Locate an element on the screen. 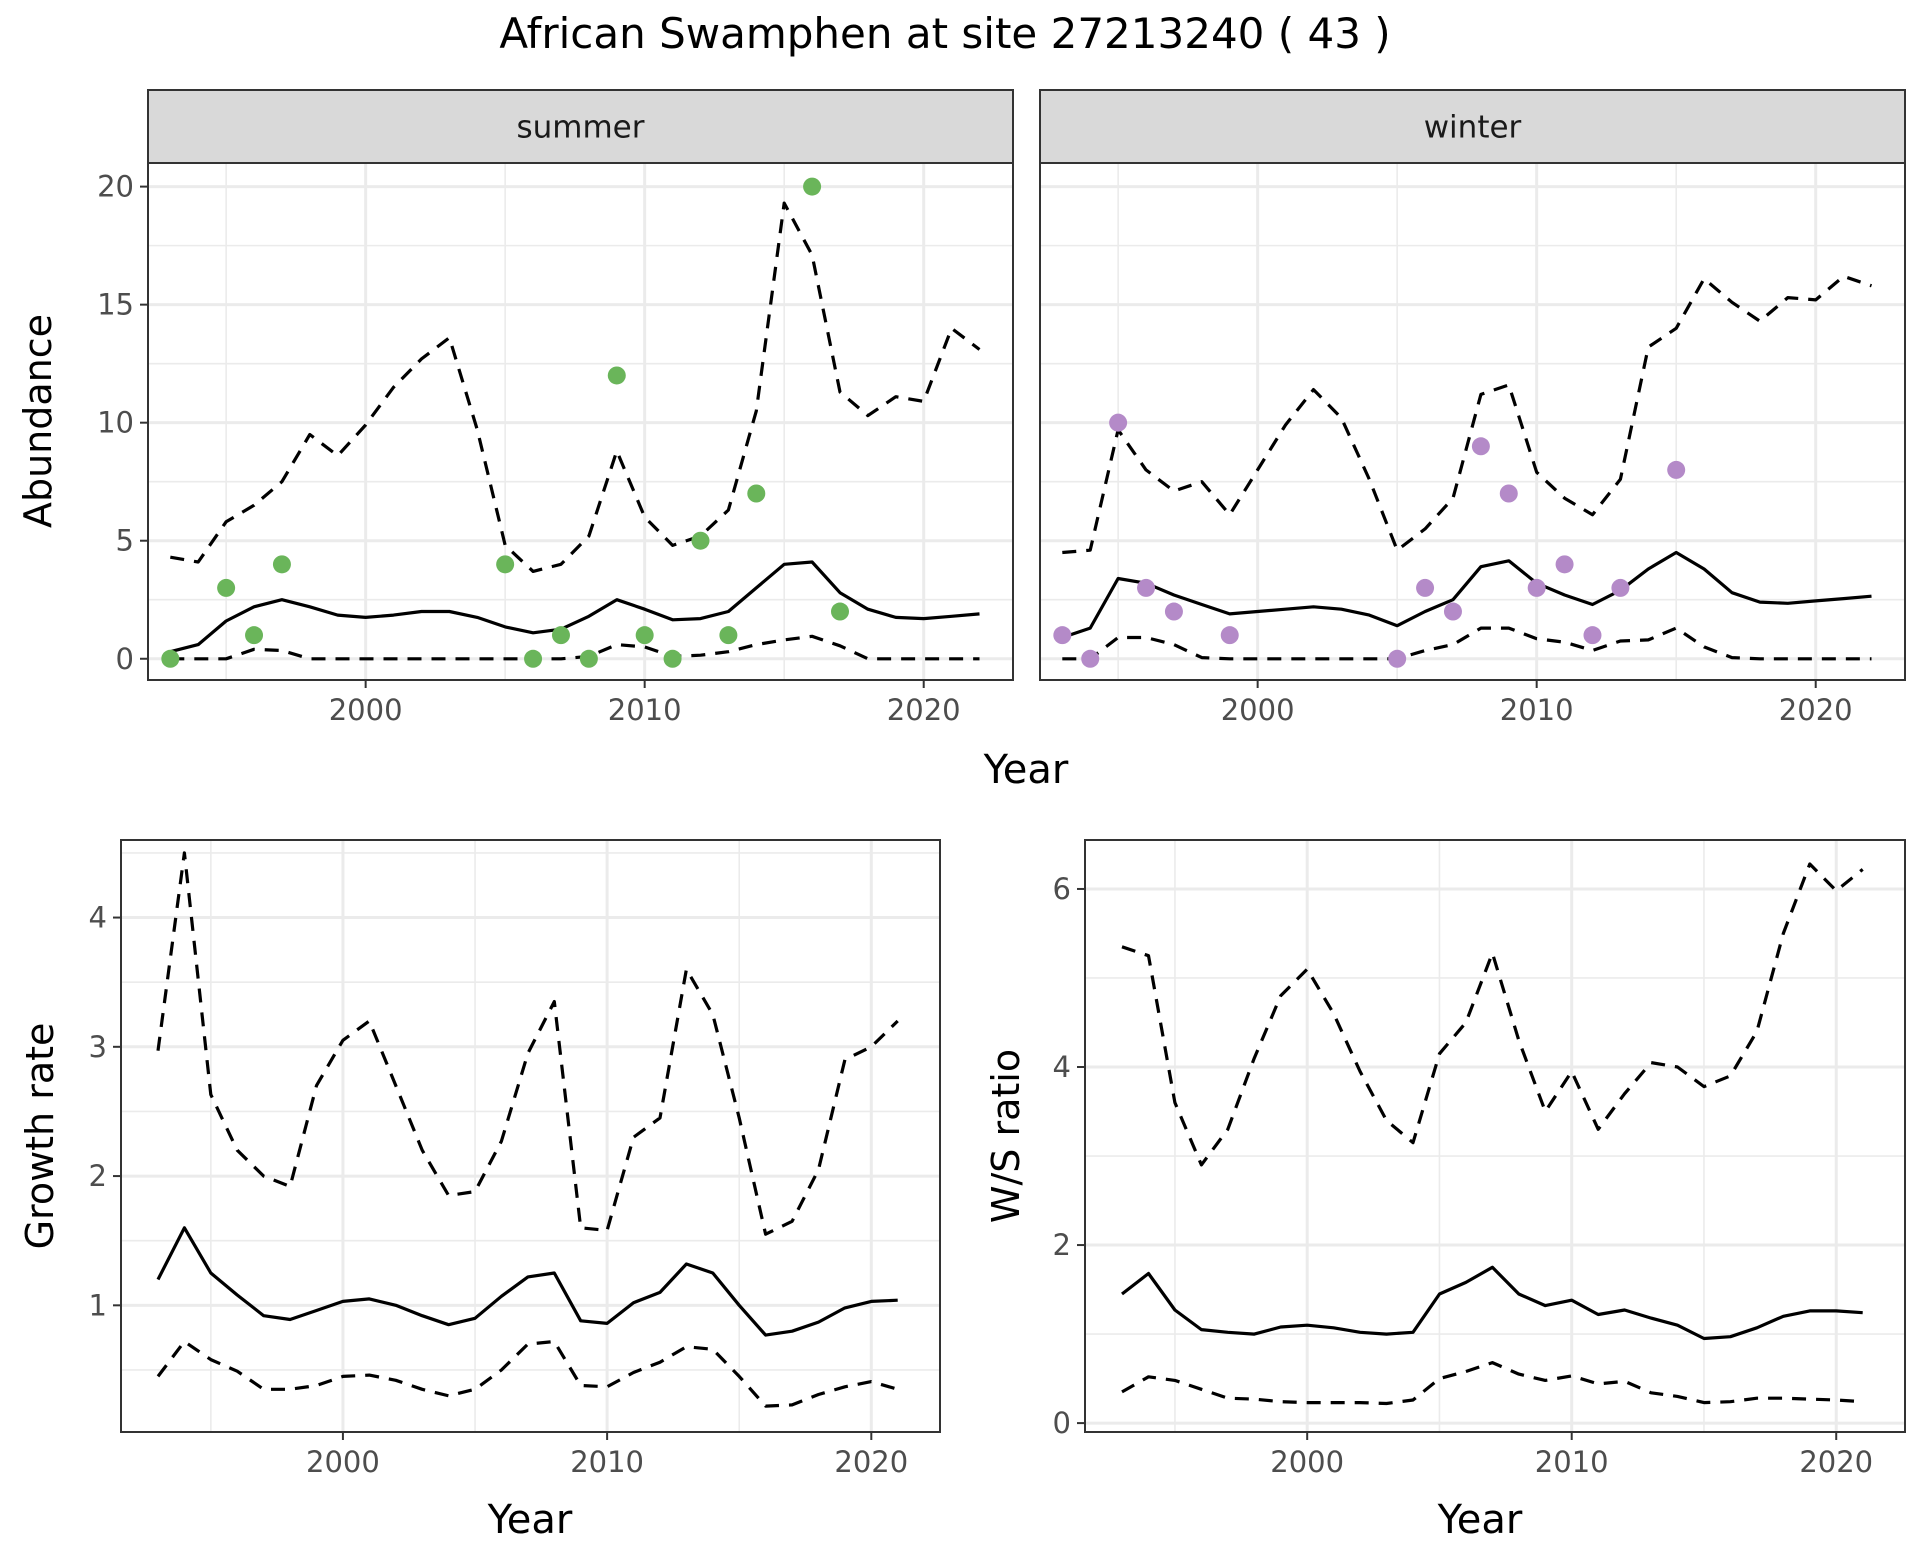  chart-title: African Swamphen at site 27213240 ( 43 ) is located at coordinates (944, 33).